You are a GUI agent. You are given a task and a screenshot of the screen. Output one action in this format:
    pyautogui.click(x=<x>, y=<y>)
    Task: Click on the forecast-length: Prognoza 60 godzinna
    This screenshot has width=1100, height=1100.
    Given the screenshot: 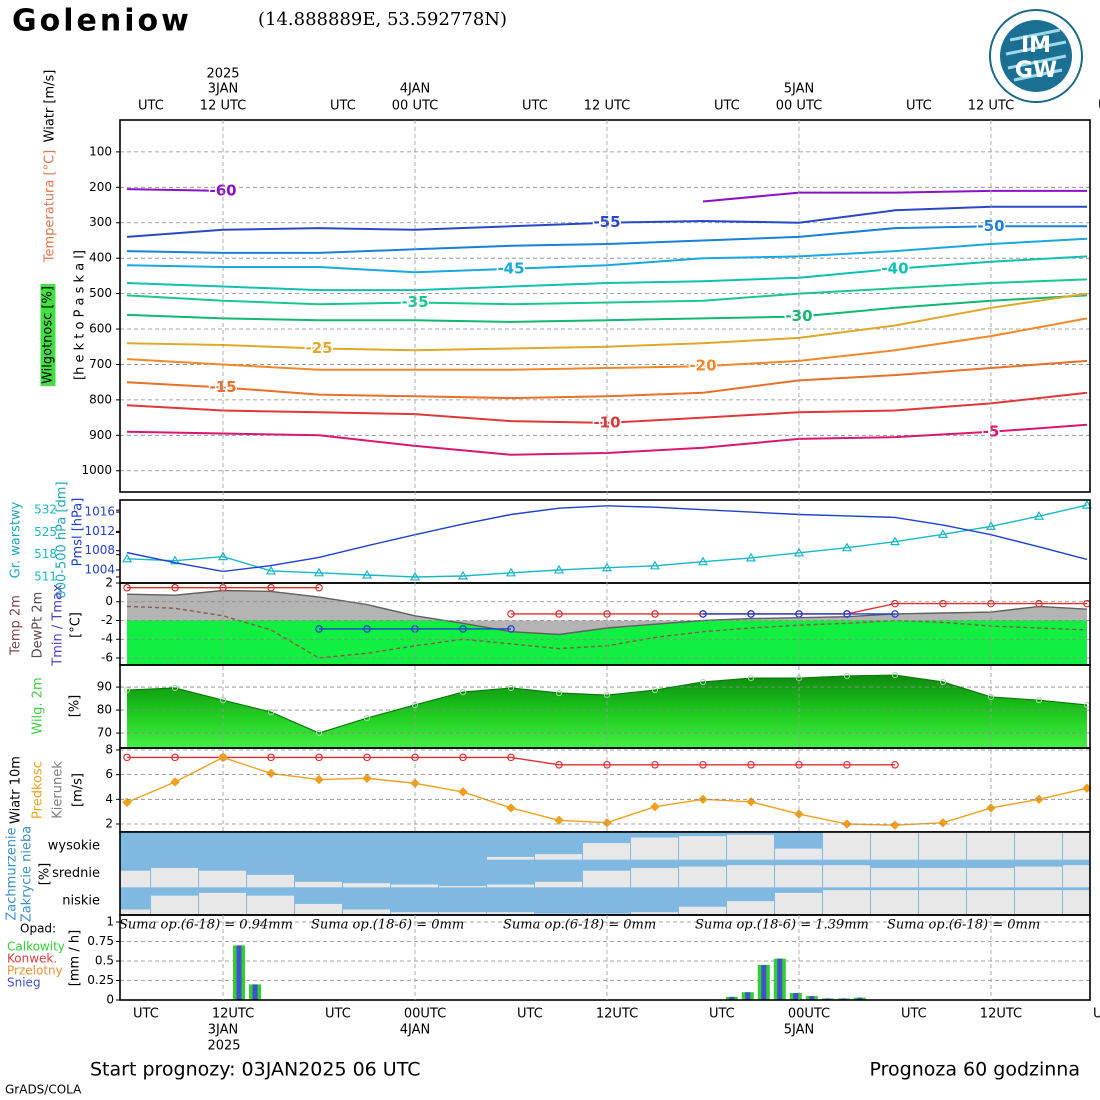 What is the action you would take?
    pyautogui.click(x=975, y=1070)
    